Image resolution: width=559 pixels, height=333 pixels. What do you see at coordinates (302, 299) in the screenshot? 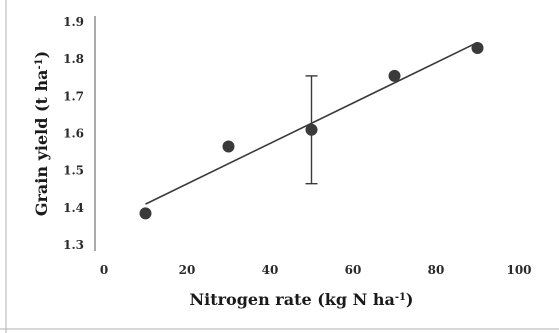
I see `x-axis-title: Nitrogen rate (kg N ha-1)` at bounding box center [302, 299].